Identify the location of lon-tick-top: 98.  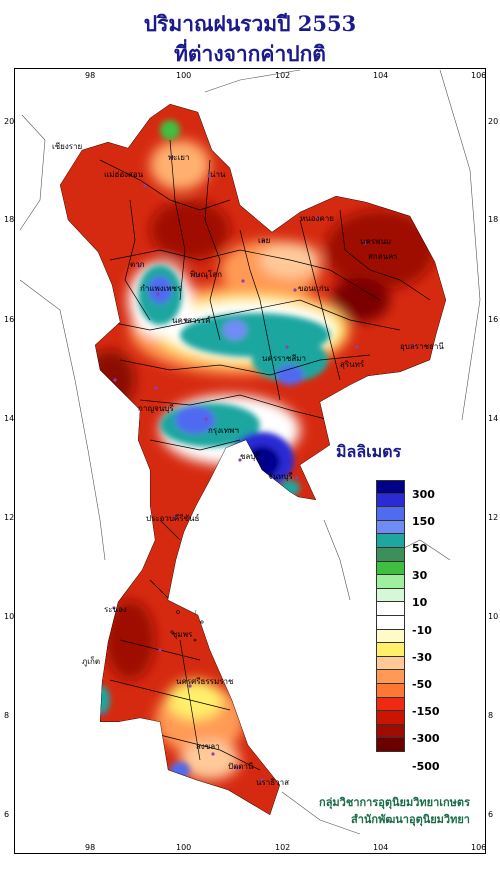
(90, 75).